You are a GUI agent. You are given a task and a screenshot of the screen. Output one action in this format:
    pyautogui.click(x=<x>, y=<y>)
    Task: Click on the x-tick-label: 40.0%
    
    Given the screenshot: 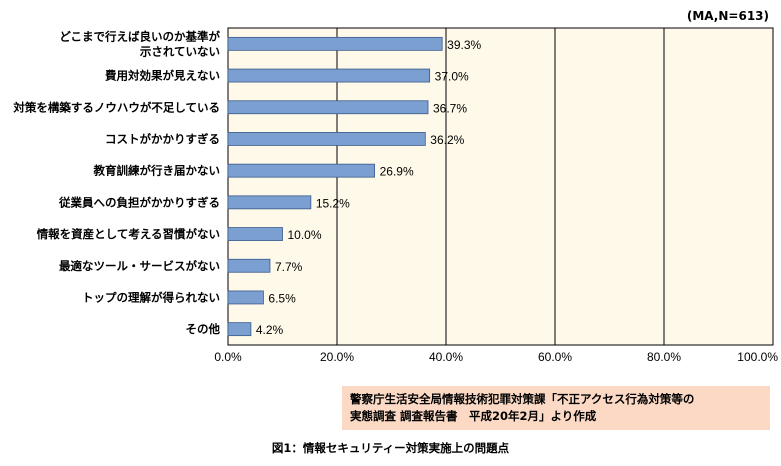 What is the action you would take?
    pyautogui.click(x=446, y=357)
    